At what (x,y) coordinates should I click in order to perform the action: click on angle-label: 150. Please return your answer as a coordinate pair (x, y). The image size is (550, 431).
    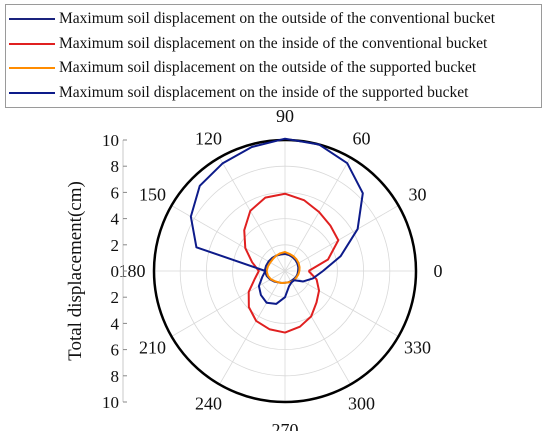
    Looking at the image, I should click on (152, 195).